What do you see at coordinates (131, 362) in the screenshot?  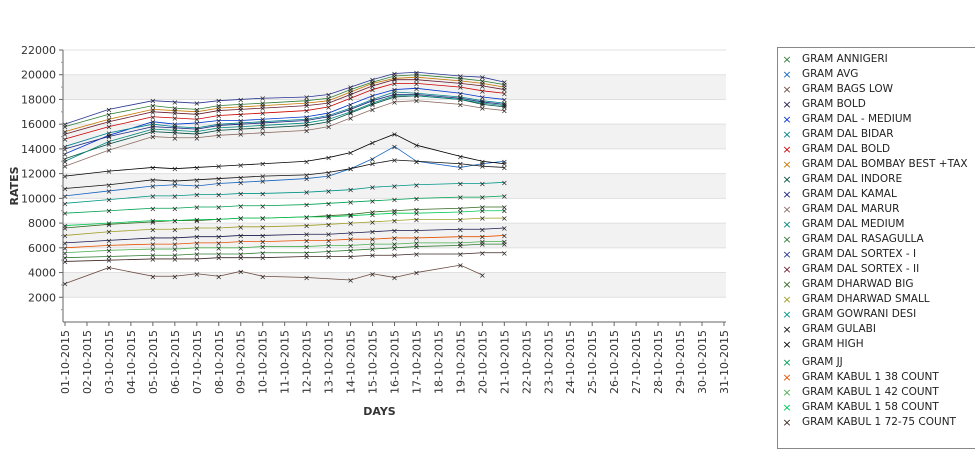 I see `x-tick-label: 04-10-2015` at bounding box center [131, 362].